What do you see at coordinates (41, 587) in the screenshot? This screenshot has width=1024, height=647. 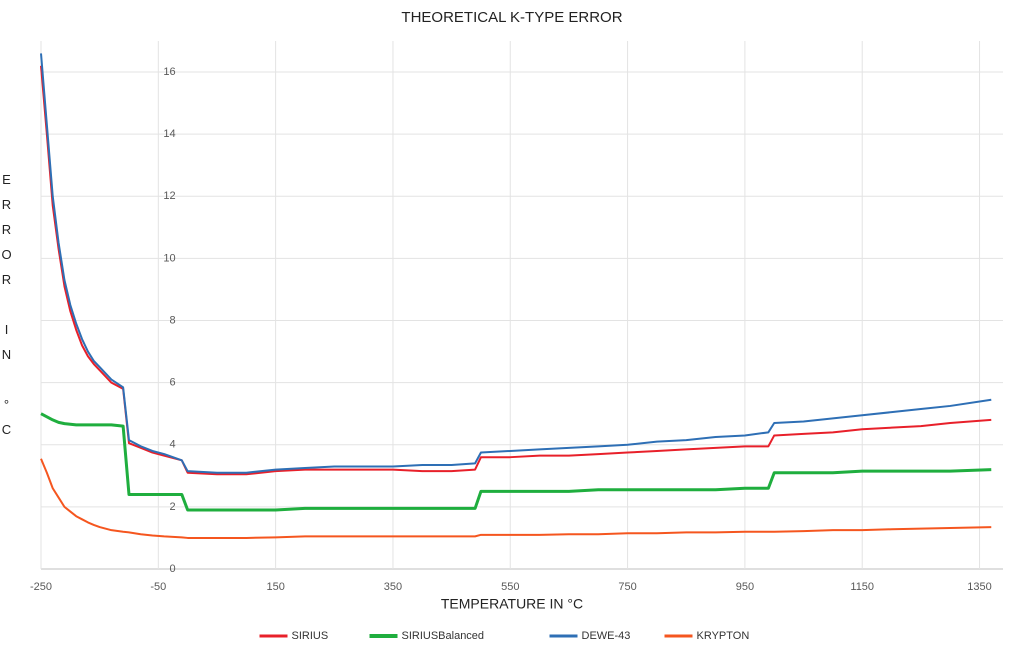 I see `x-tick-label: -250` at bounding box center [41, 587].